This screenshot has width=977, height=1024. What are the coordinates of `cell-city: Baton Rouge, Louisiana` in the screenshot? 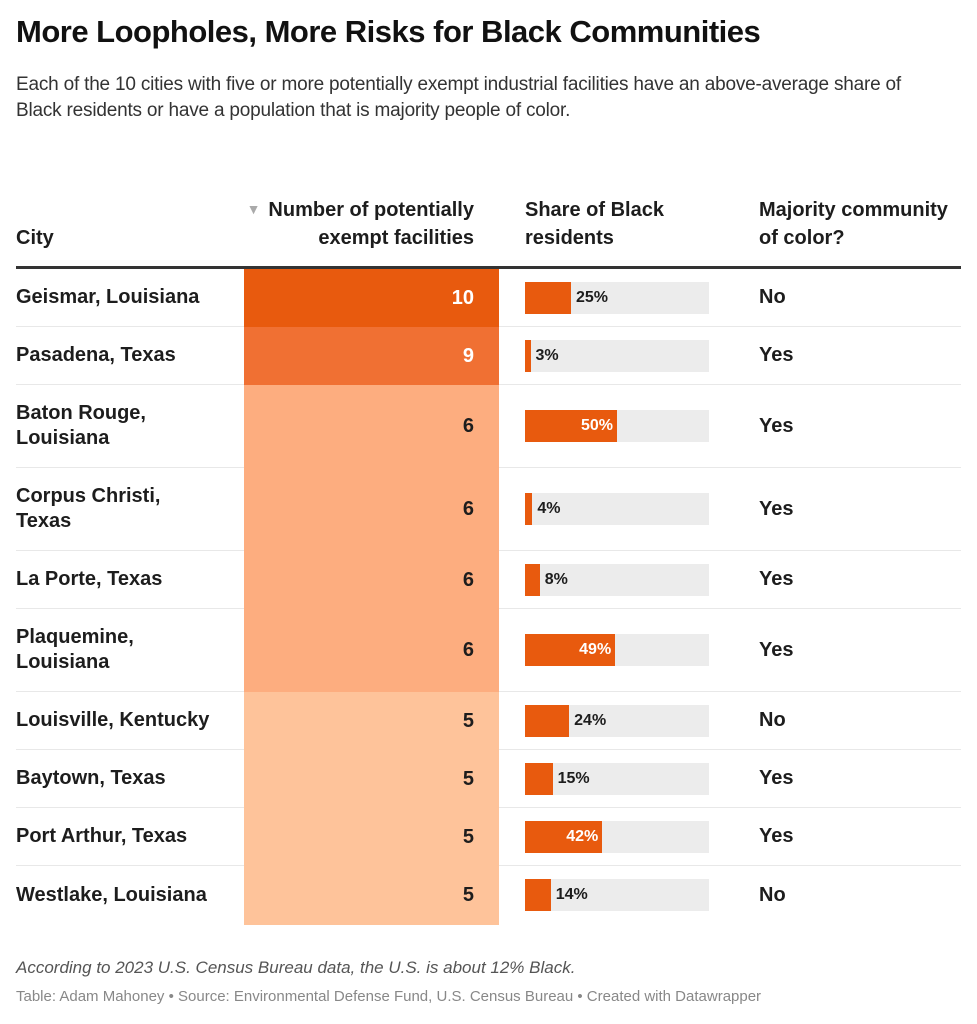 It's located at (81, 425).